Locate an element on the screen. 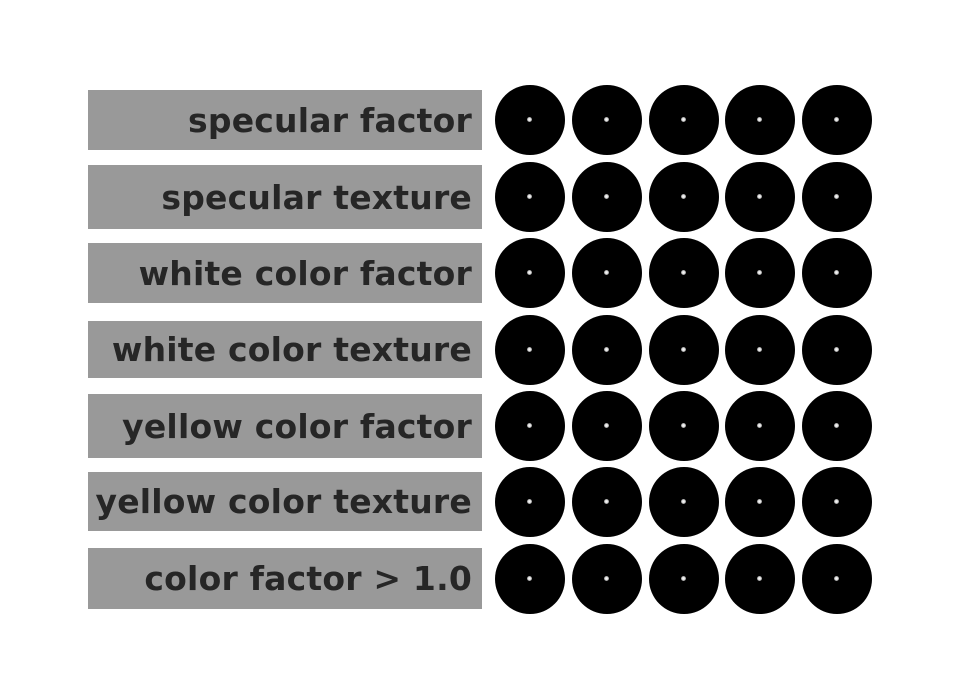  row-label: specular factor is located at coordinates (285, 120).